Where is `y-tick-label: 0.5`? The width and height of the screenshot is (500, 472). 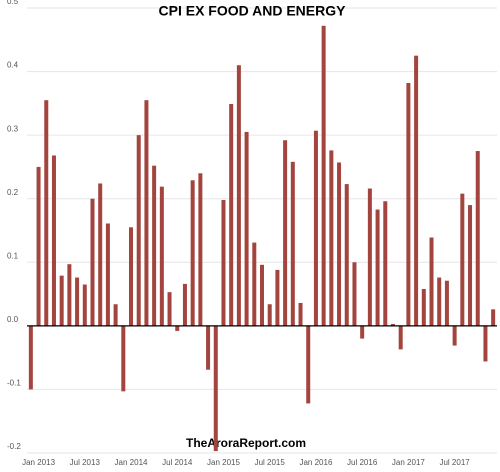 y-tick-label: 0.5 is located at coordinates (13, 3).